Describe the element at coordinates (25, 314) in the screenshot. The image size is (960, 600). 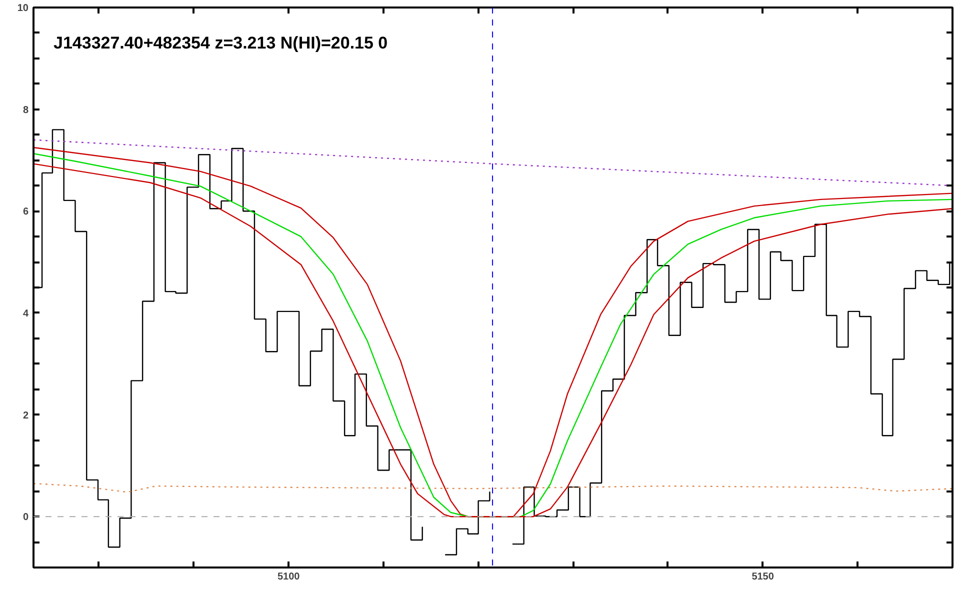
I see `y-tick-label: 4` at that location.